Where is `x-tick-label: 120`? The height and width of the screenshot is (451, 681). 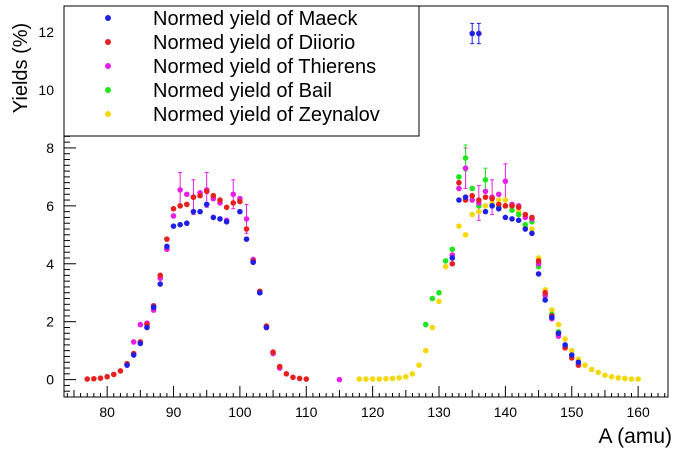
x-tick-label: 120 is located at coordinates (373, 412).